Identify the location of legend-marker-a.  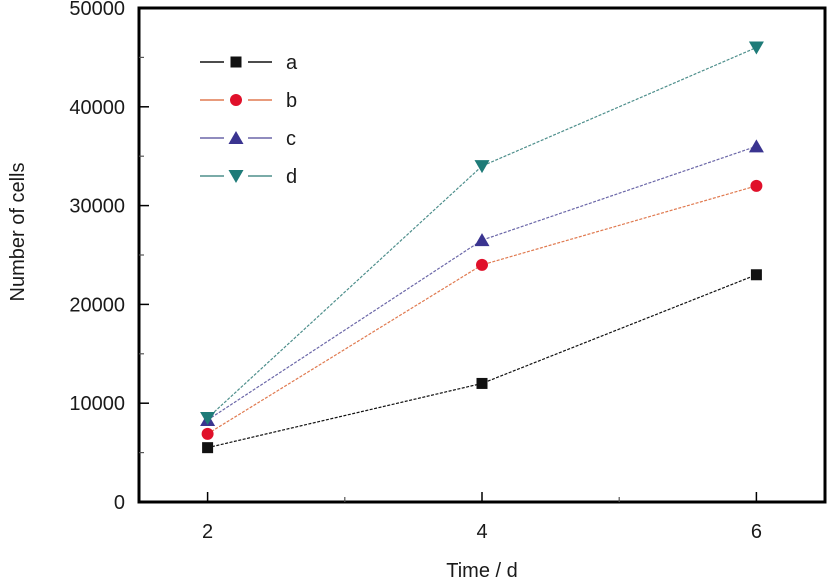
(236, 62).